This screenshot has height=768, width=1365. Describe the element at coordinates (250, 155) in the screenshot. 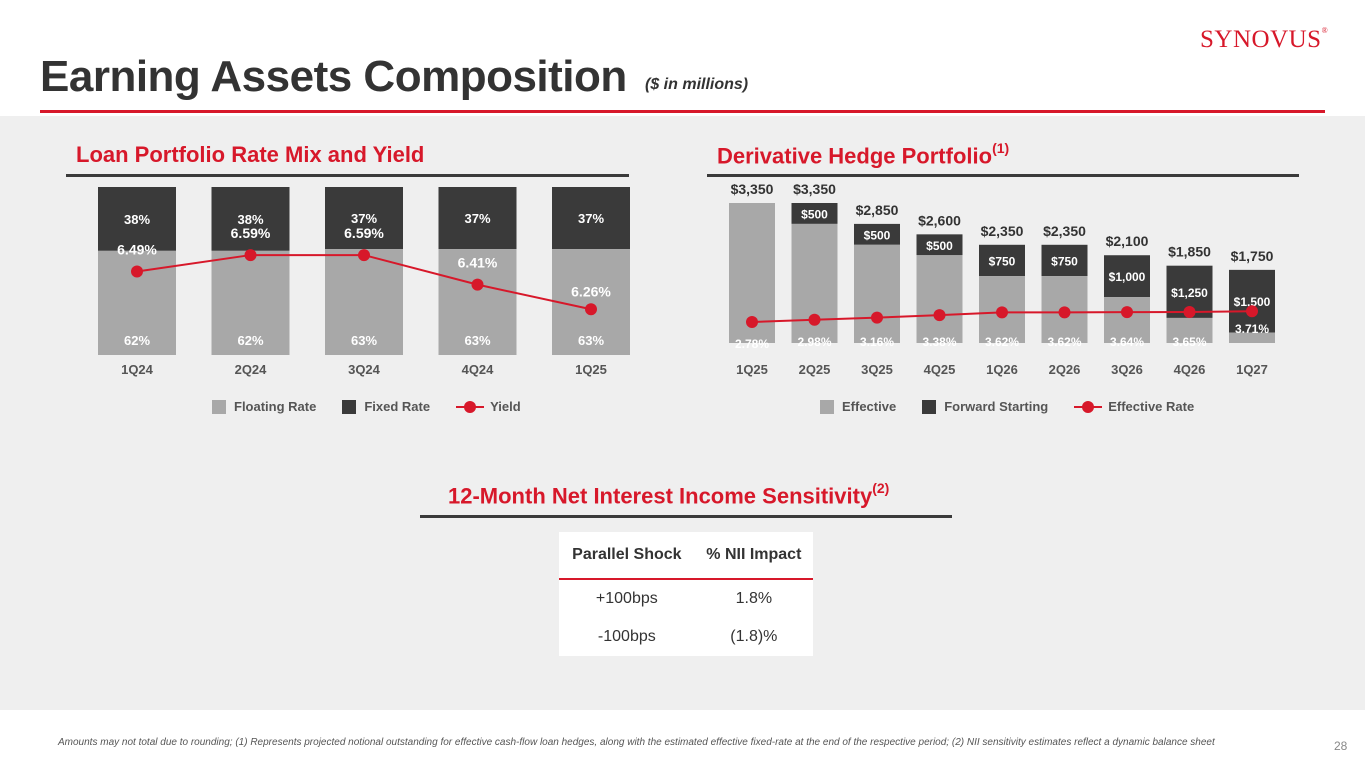

I see `loan-section-heading: Loan Portfolio Rate Mix and Yield` at that location.